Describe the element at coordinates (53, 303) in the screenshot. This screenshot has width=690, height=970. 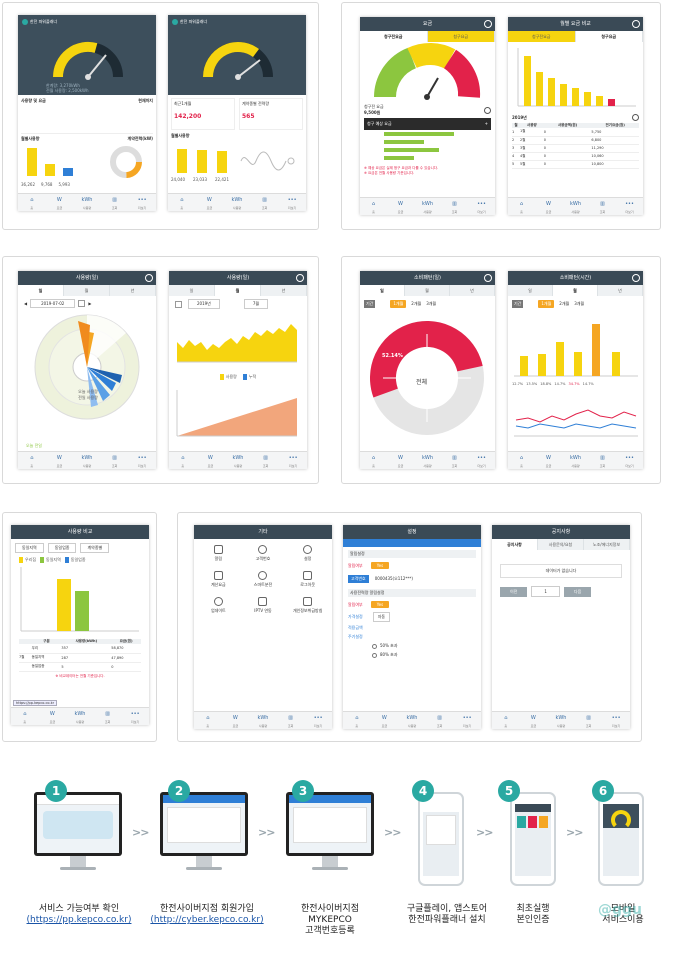
I see `date-field: 2019-07-02` at that location.